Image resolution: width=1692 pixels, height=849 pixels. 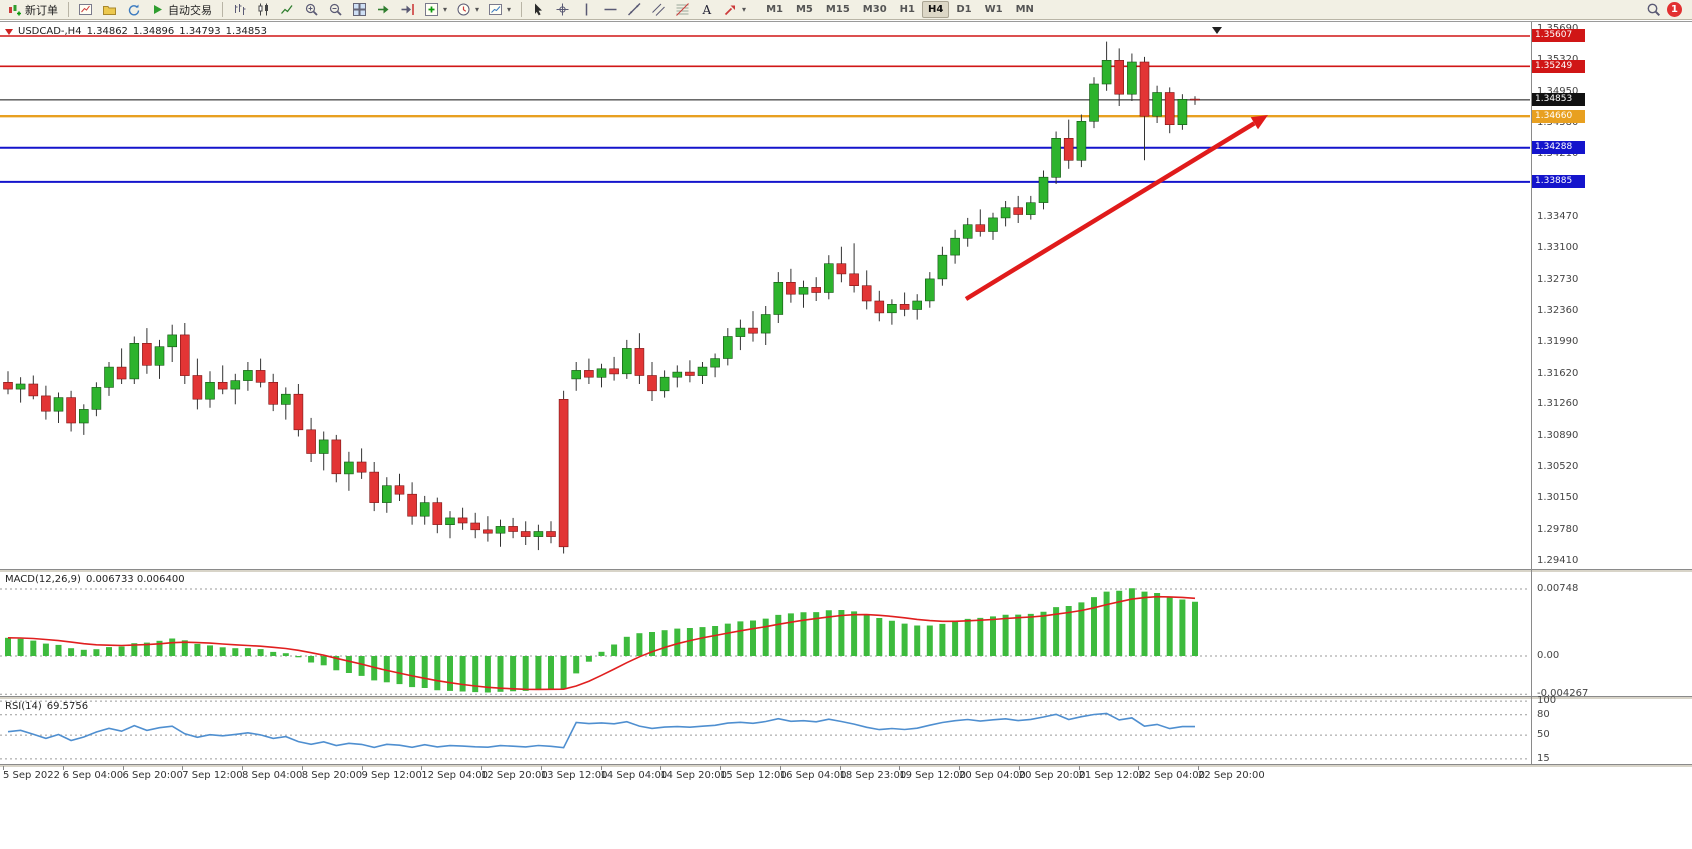 I want to click on pane-divider-macd, so click(x=846, y=570).